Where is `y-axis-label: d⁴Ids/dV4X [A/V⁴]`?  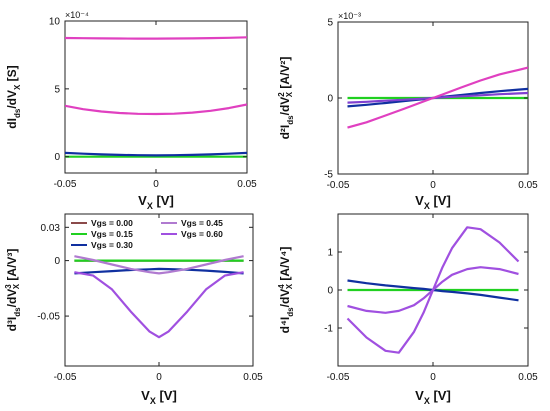
y-axis-label: d⁴Ids/dV4X [A/V⁴] is located at coordinates (286, 290).